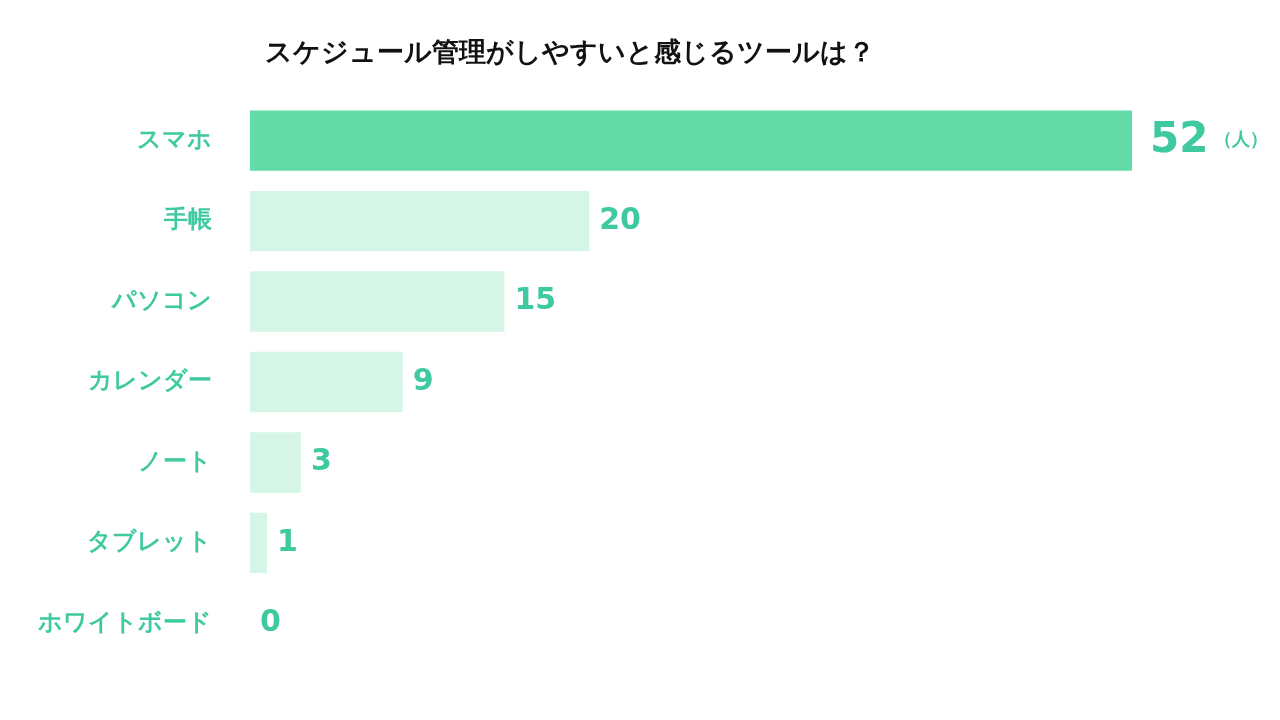 The height and width of the screenshot is (720, 1280). I want to click on y-tick-label: ホワイトボード, so click(124, 621).